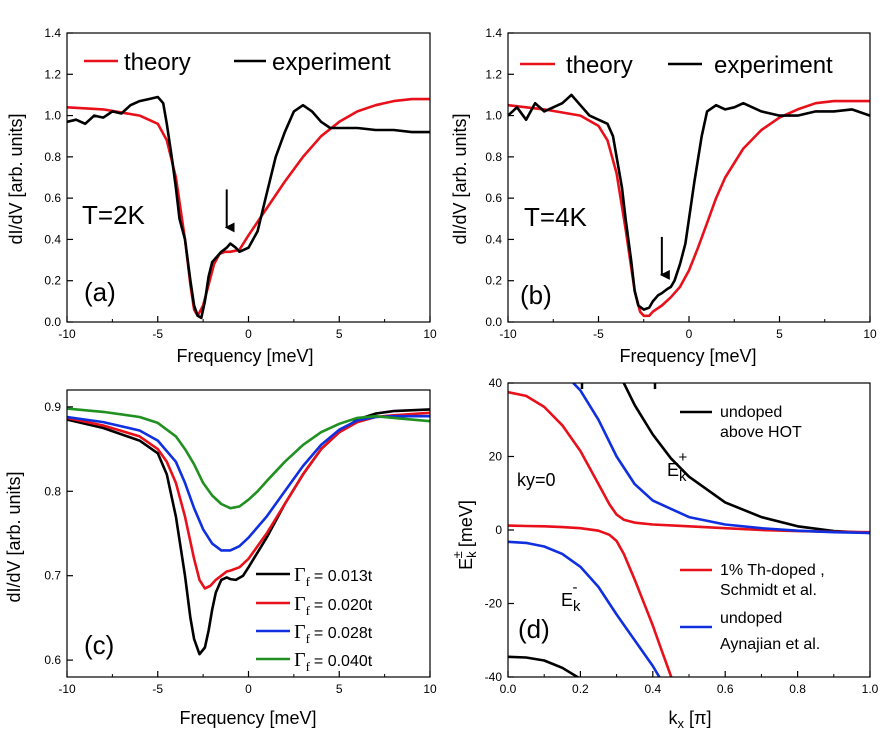  I want to click on x-tick-label: 0.4, so click(652, 689).